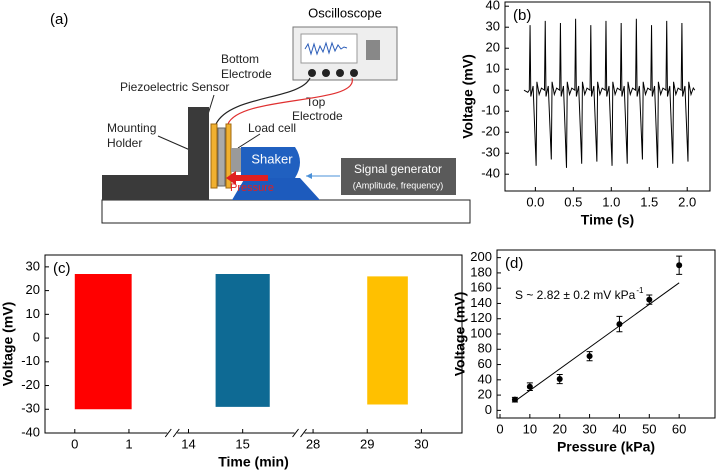 The width and height of the screenshot is (725, 473). I want to click on mounting-holder, so click(155, 153).